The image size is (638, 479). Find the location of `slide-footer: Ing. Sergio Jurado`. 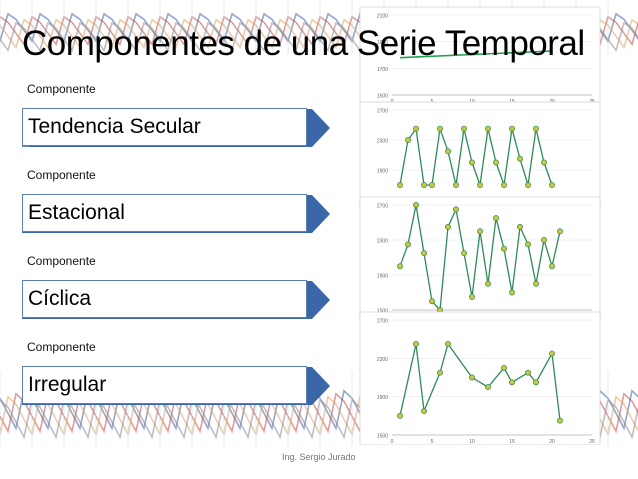

slide-footer: Ing. Sergio Jurado is located at coordinates (319, 457).